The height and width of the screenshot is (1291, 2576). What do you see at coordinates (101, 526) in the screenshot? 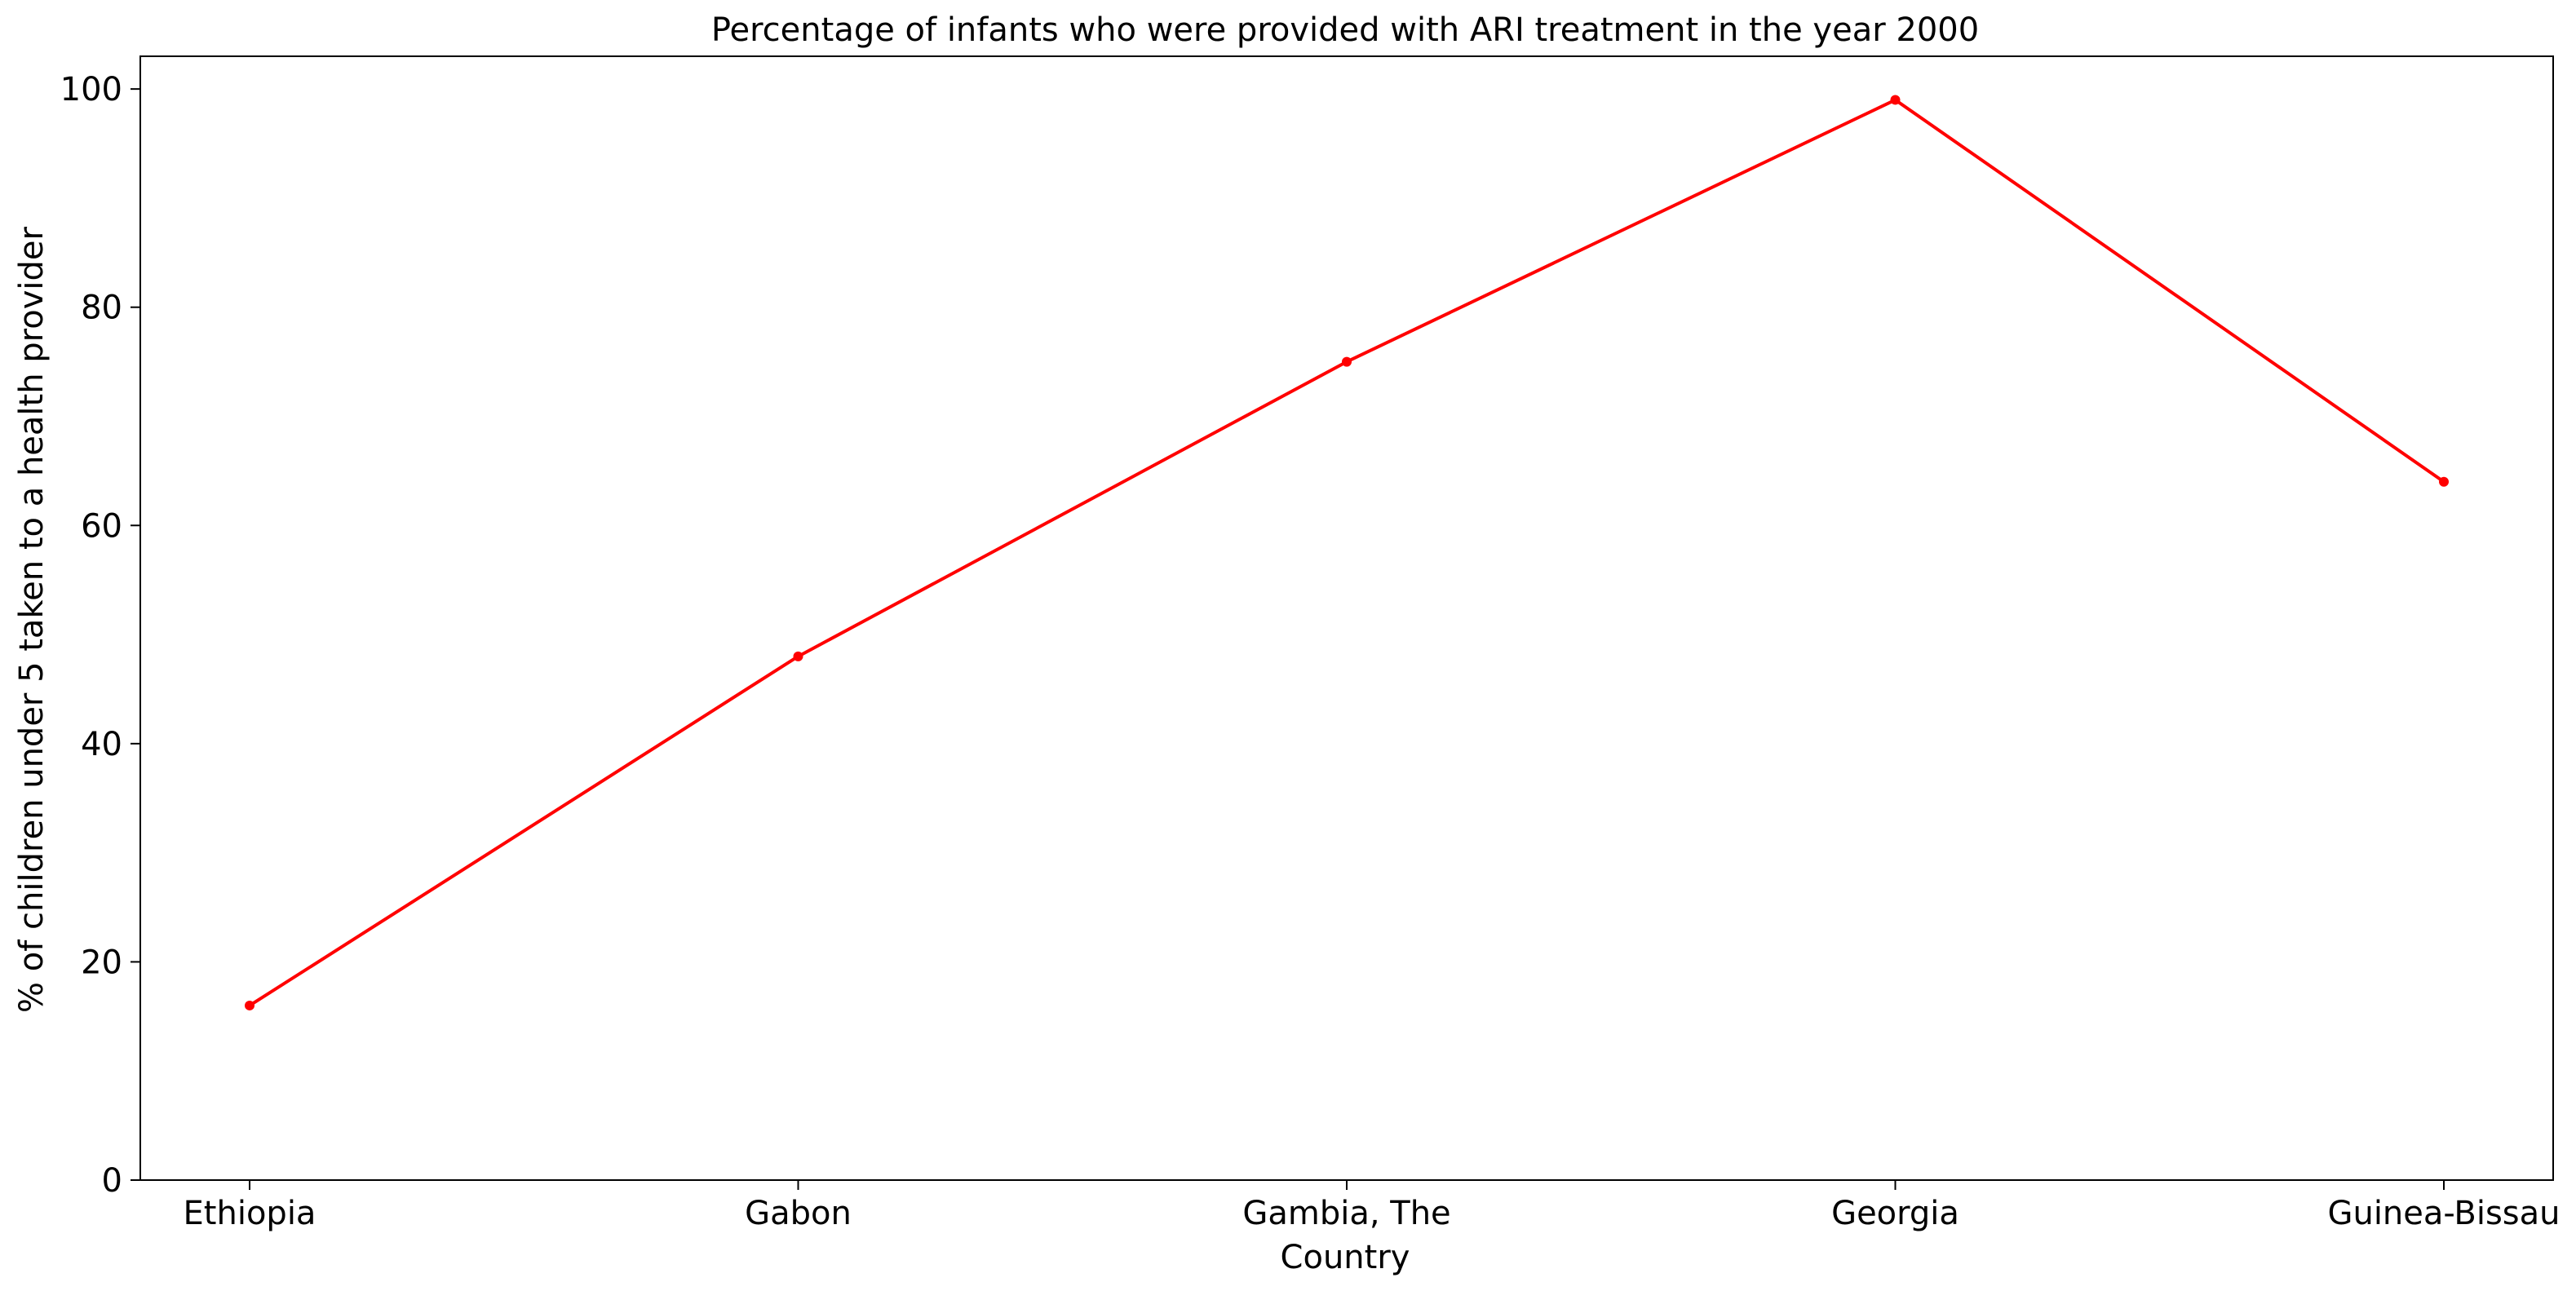
I see `y-tick-label: 60` at bounding box center [101, 526].